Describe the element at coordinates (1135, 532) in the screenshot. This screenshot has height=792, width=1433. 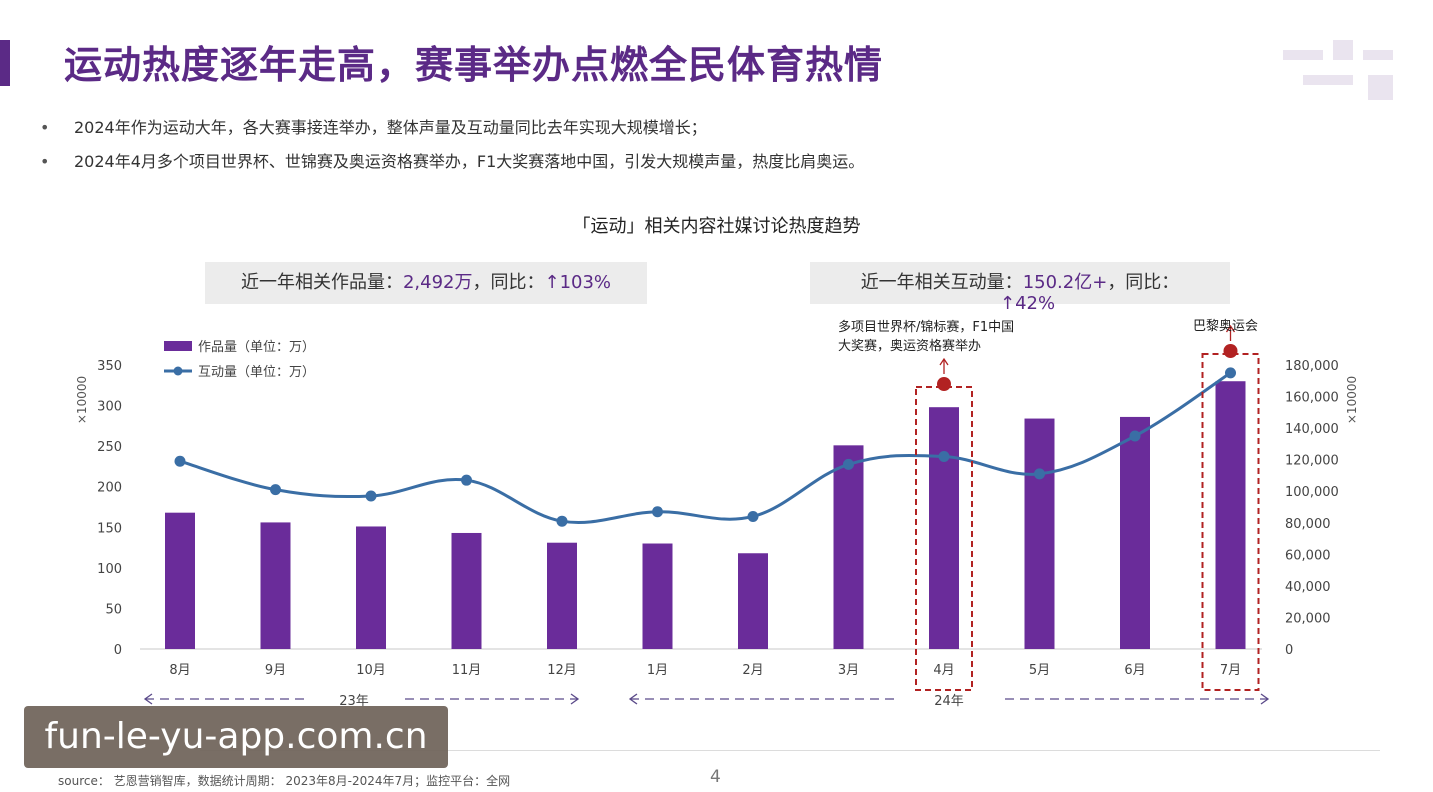
I see `bar-6月` at that location.